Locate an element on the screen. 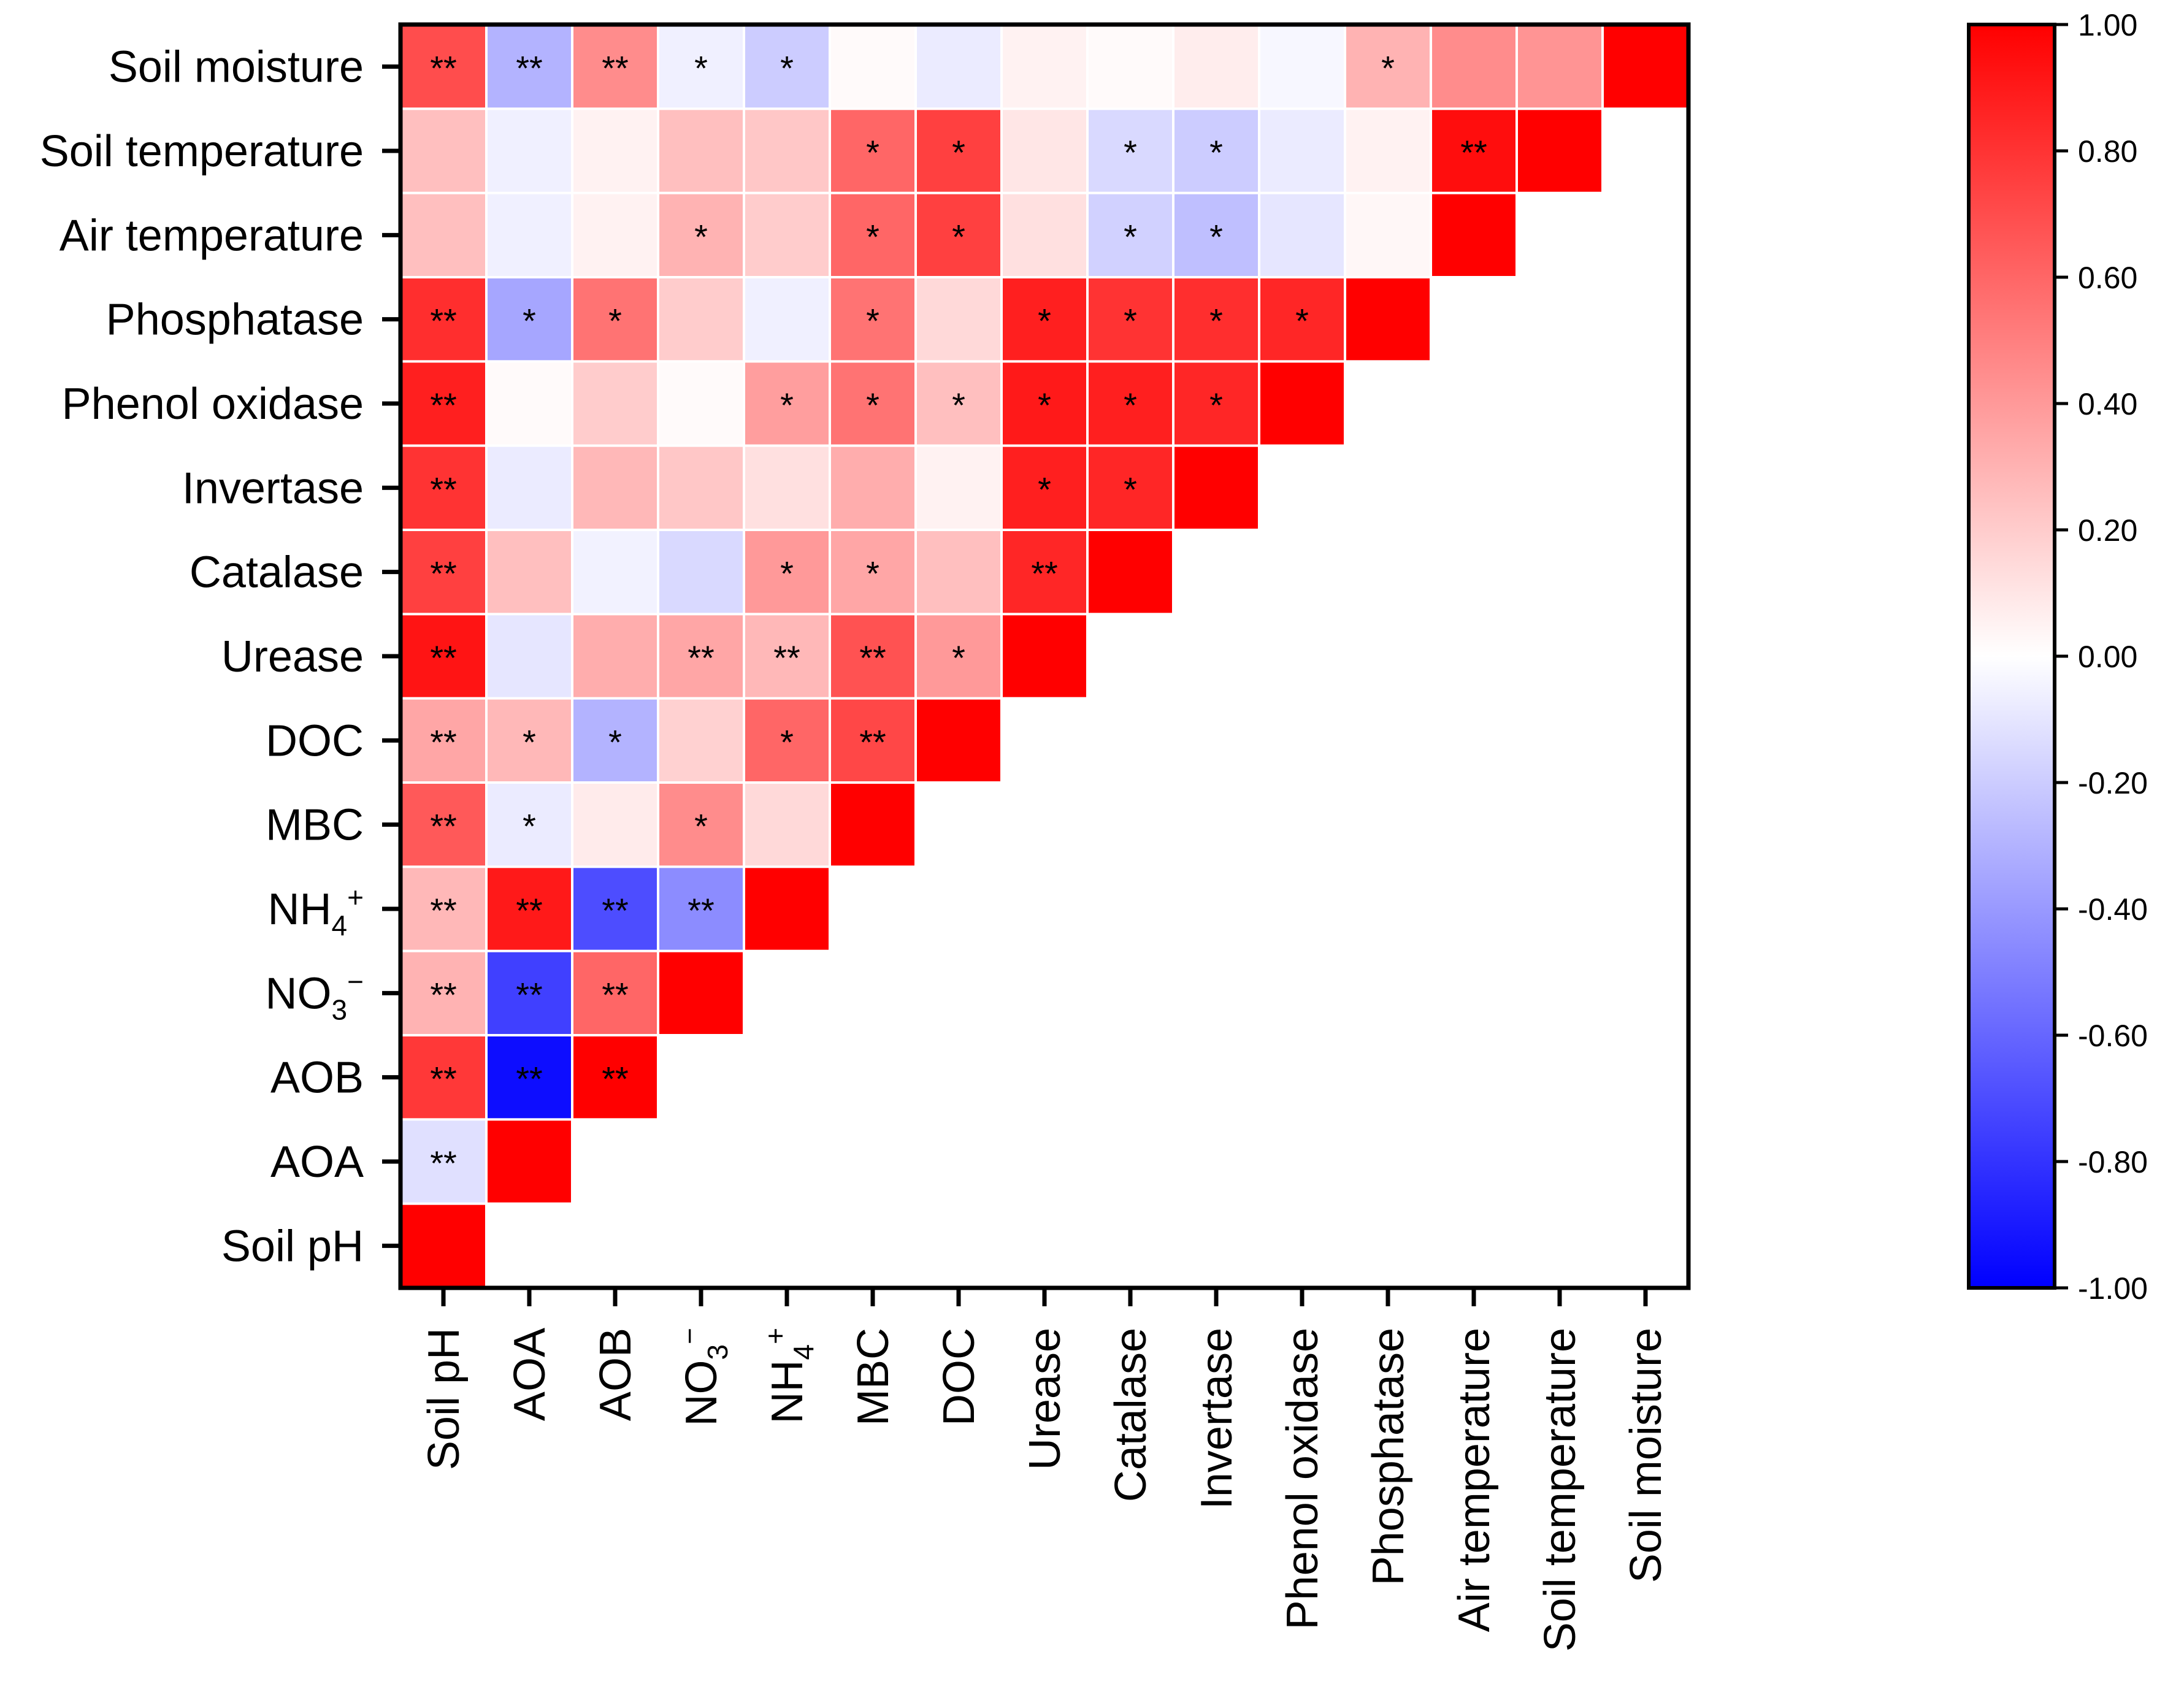 This screenshot has width=2184, height=1700. sig-mark-14-1: ** is located at coordinates (529, 69).